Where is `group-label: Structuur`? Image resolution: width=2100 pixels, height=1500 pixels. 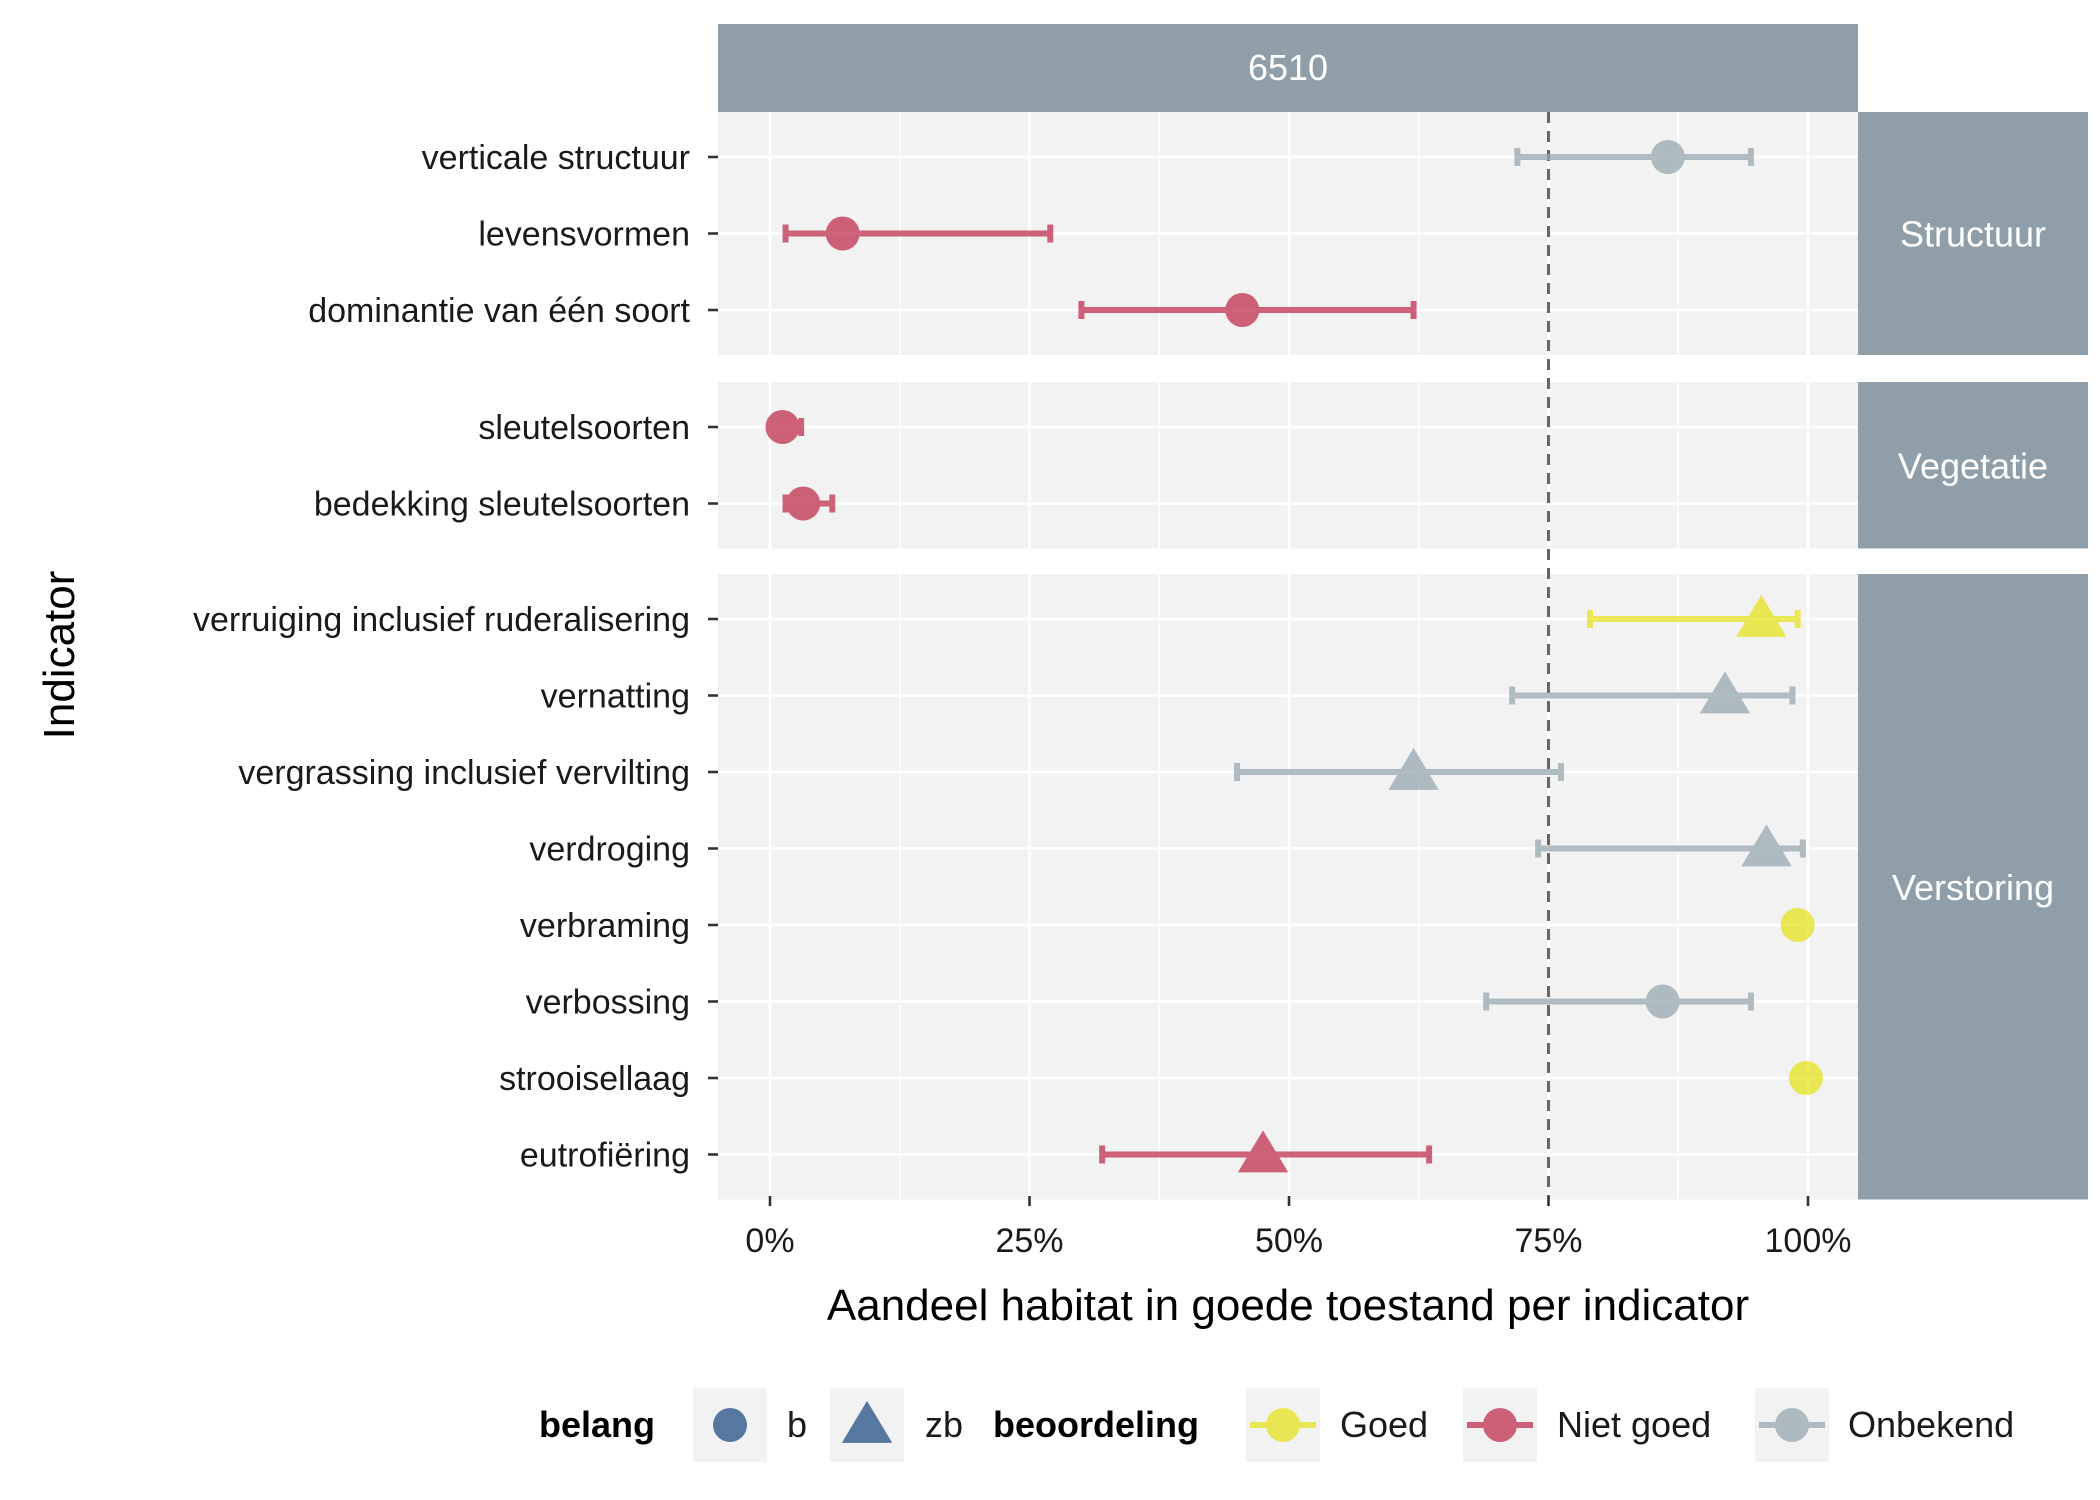 group-label: Structuur is located at coordinates (1973, 234).